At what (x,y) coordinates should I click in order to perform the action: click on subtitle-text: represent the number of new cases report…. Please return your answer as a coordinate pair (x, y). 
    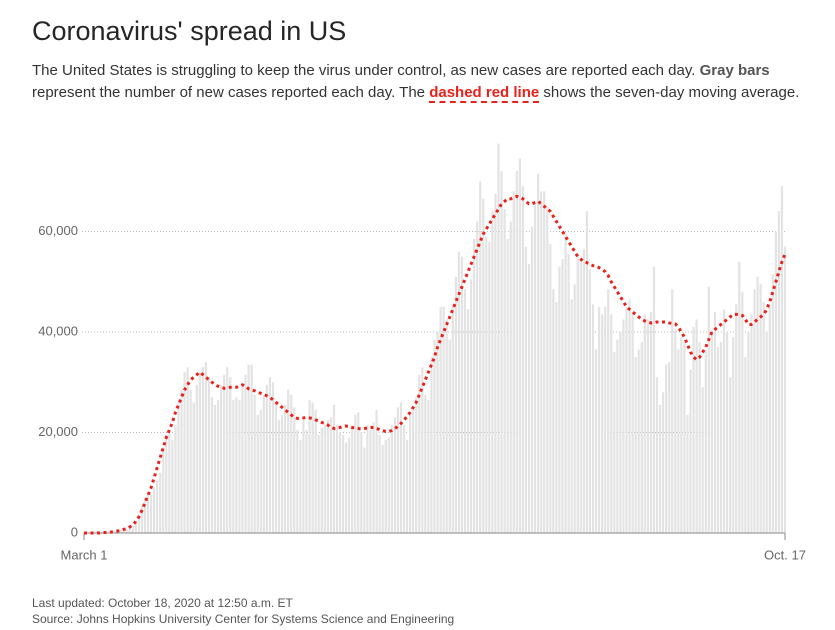
    Looking at the image, I should click on (231, 92).